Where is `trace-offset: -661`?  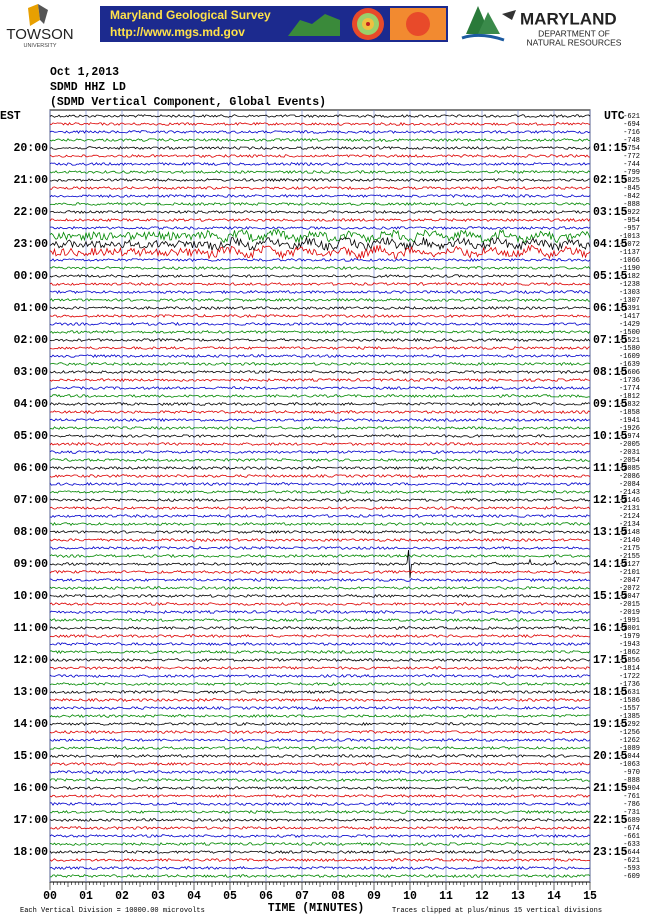 trace-offset: -661 is located at coordinates (631, 837).